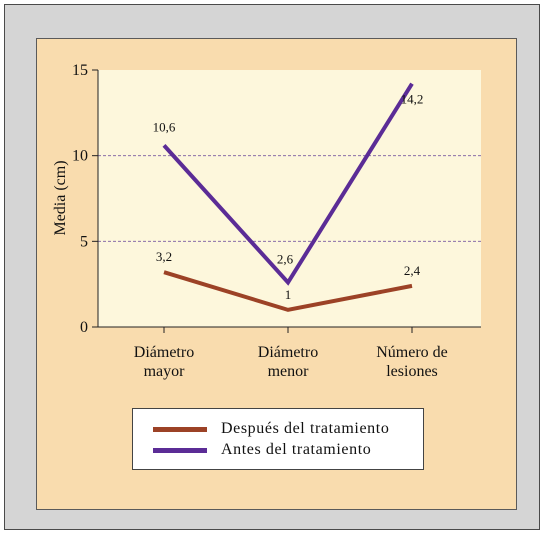  I want to click on legend-swatch-antes, so click(180, 450).